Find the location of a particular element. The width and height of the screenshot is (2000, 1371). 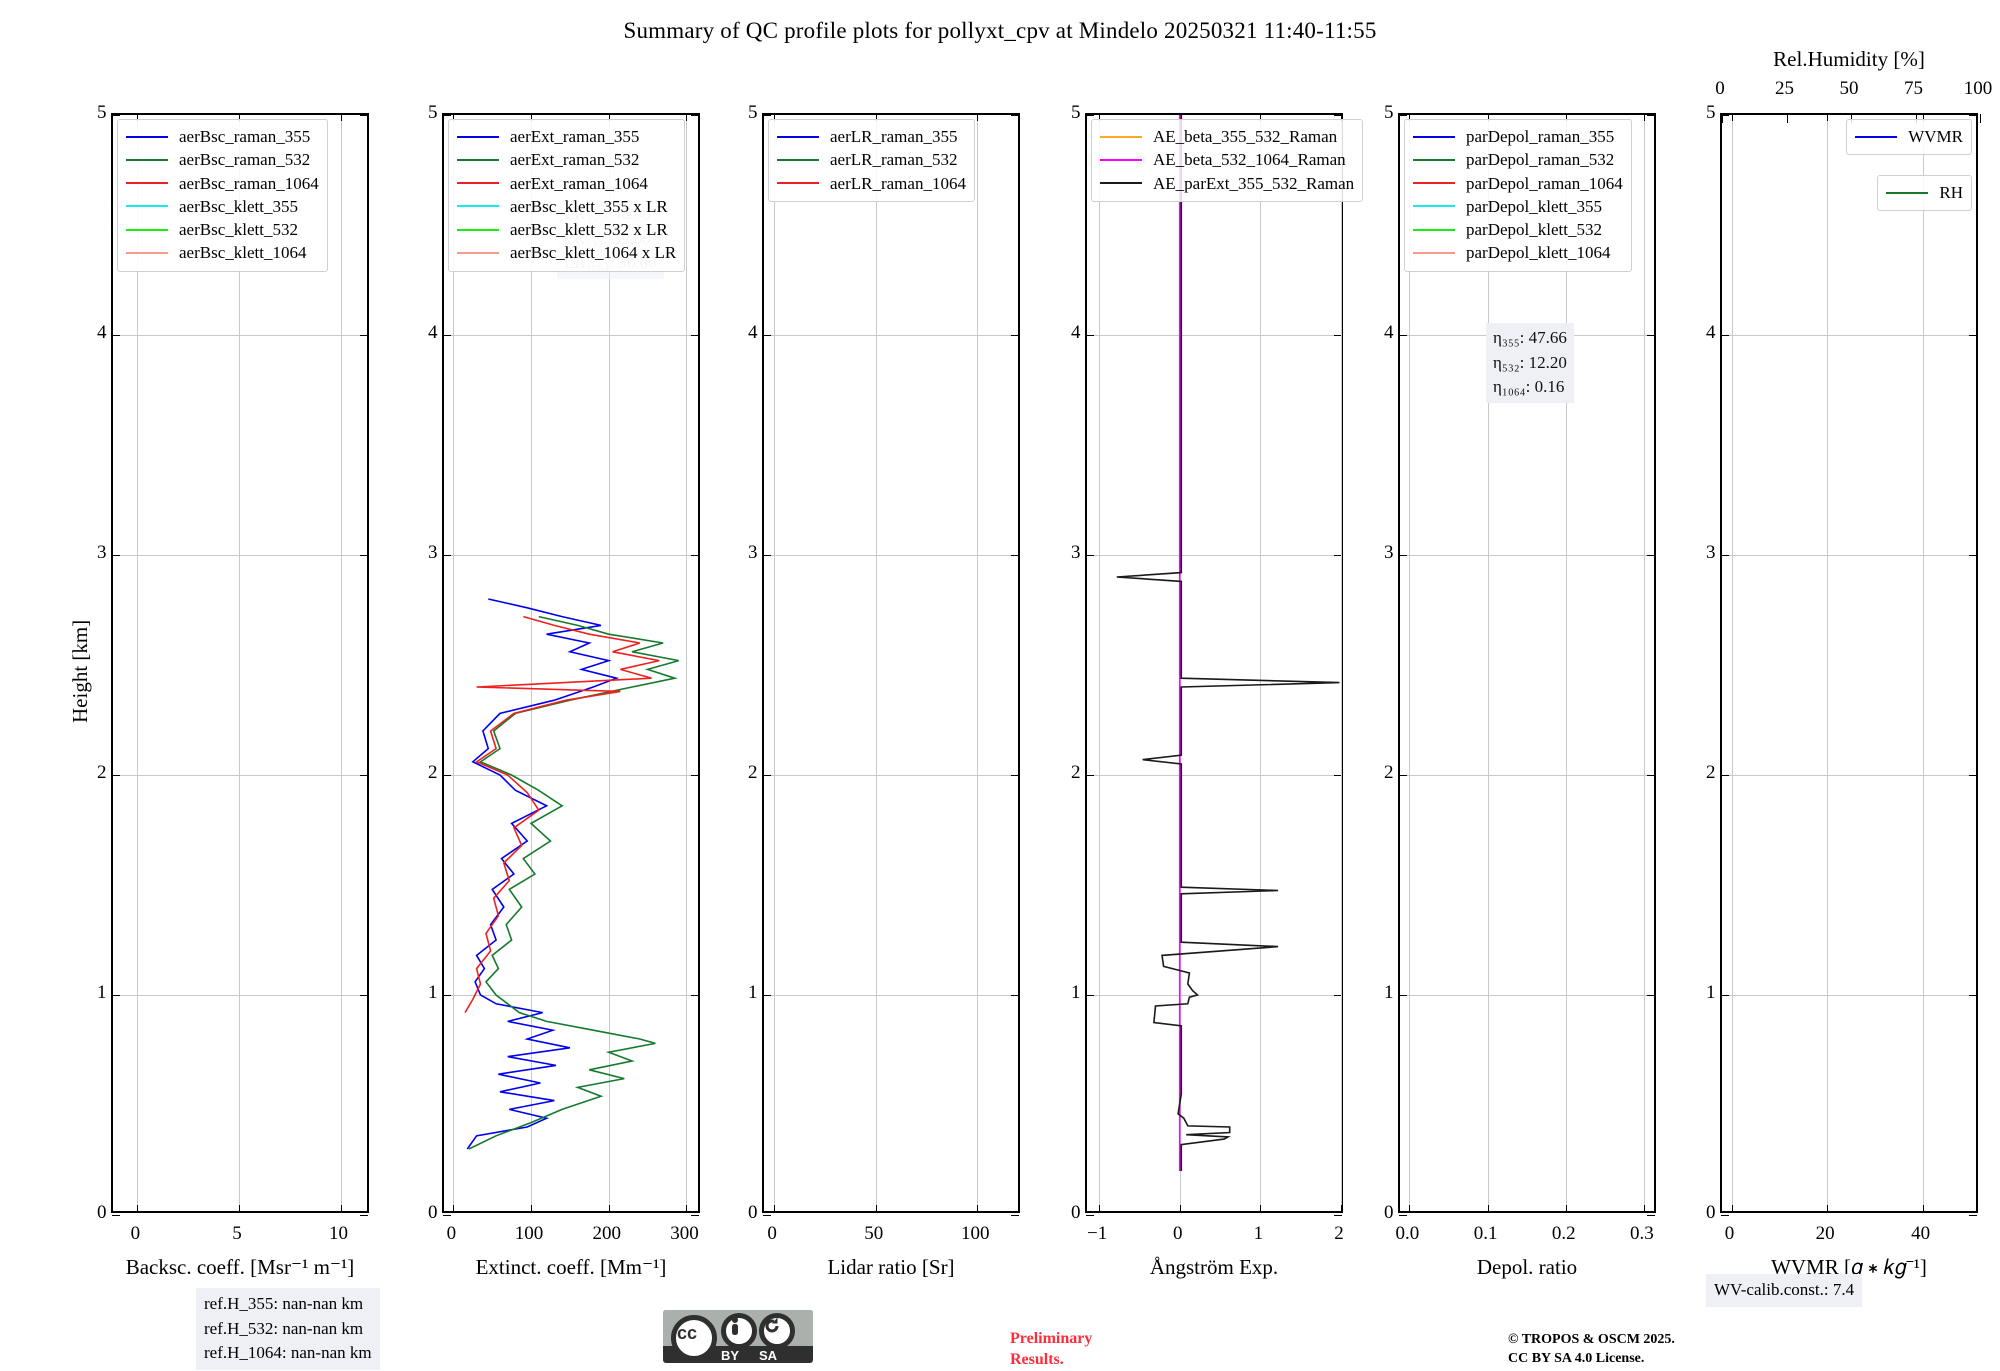

legend-rh: RH is located at coordinates (1924, 193).